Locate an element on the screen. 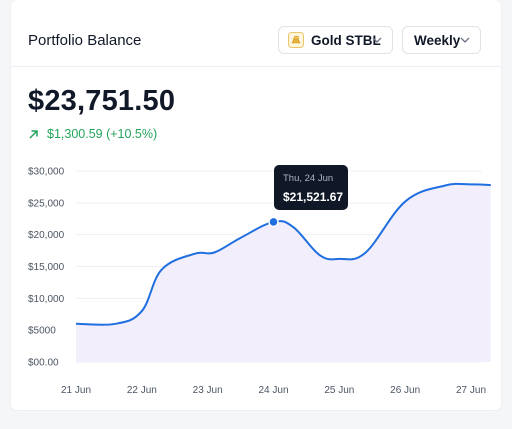 The height and width of the screenshot is (429, 512). x-tick-label: 27 Jun is located at coordinates (471, 390).